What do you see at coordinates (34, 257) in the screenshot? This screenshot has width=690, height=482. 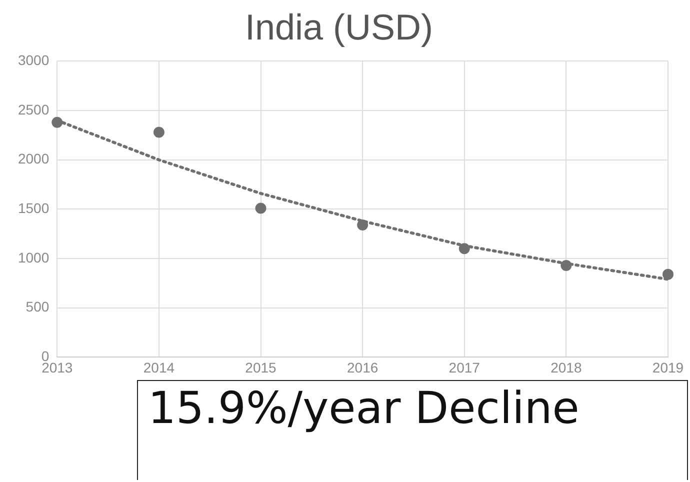 I see `y-tick-label: 1000` at bounding box center [34, 257].